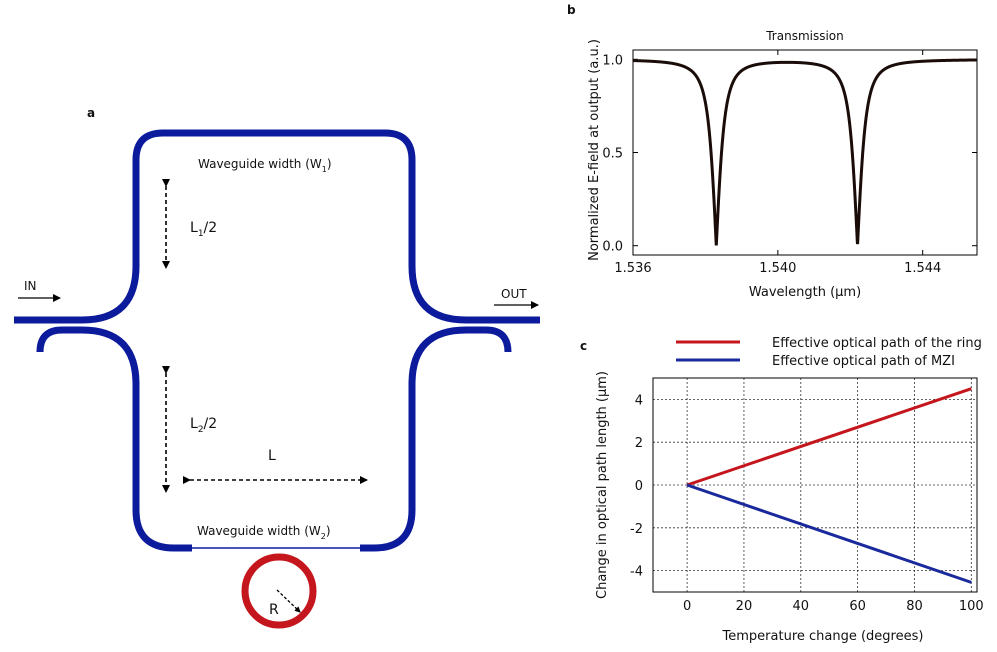  Describe the element at coordinates (583, 346) in the screenshot. I see `panel-c-label: c` at that location.